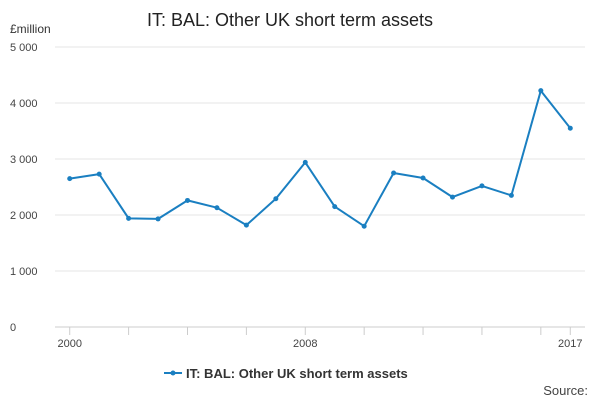 The height and width of the screenshot is (400, 600). Describe the element at coordinates (70, 179) in the screenshot. I see `data-point-2000` at that location.